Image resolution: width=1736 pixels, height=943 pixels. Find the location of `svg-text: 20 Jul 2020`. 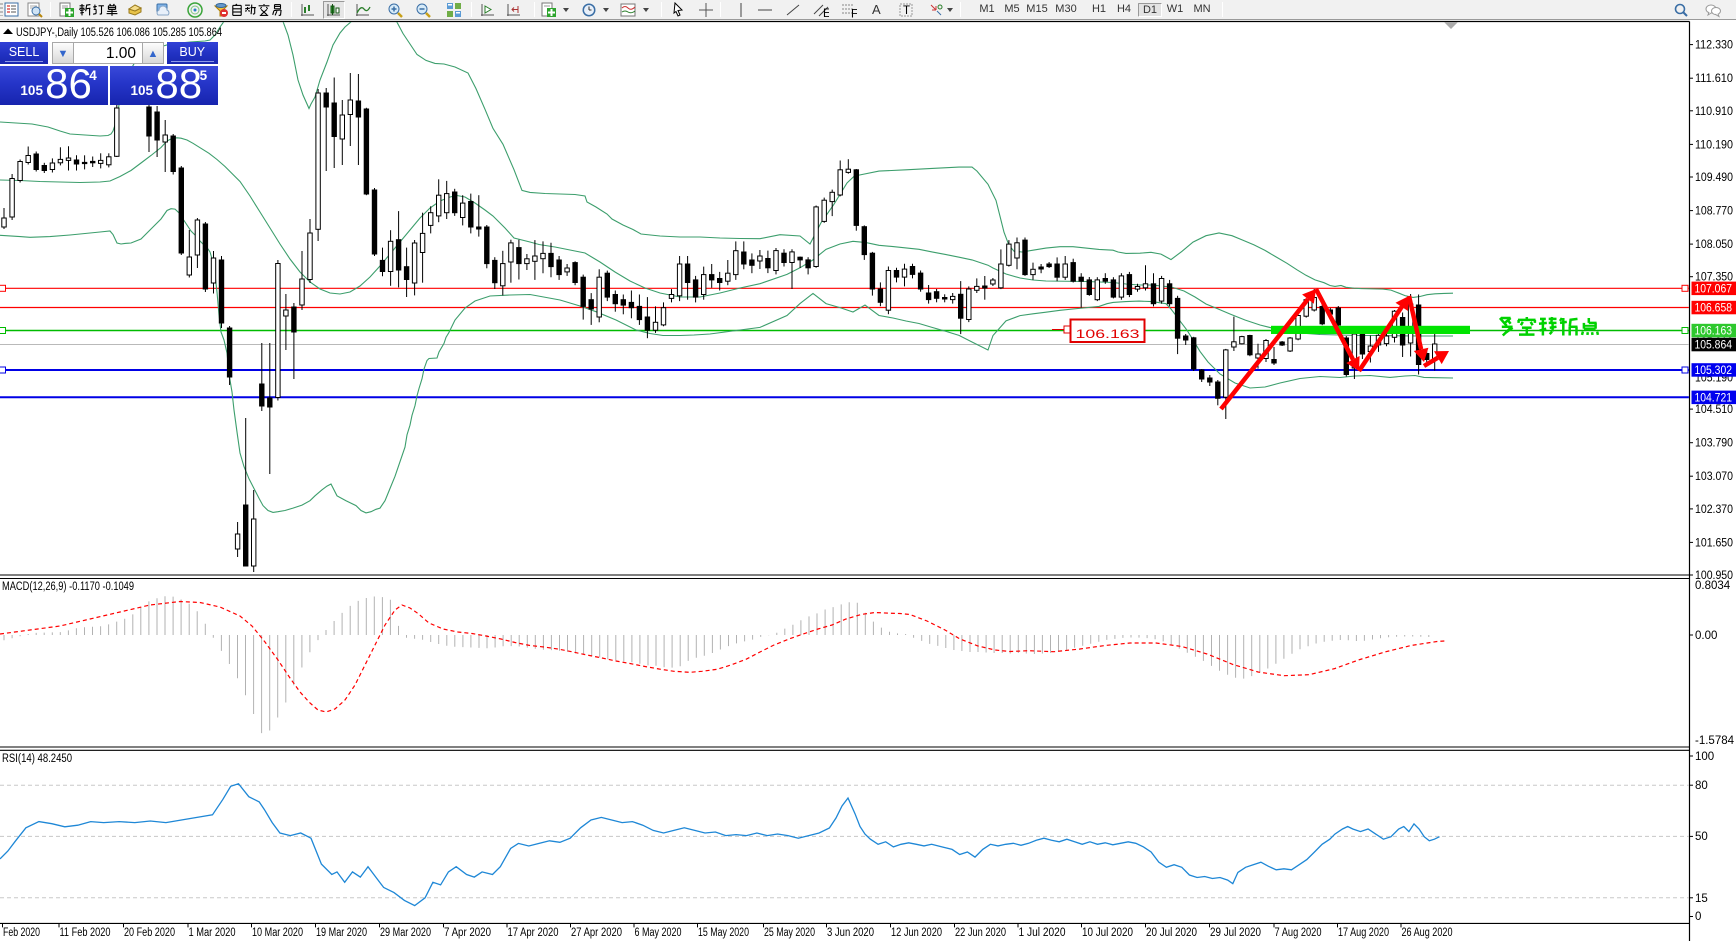

svg-text: 20 Jul 2020 is located at coordinates (1171, 933).